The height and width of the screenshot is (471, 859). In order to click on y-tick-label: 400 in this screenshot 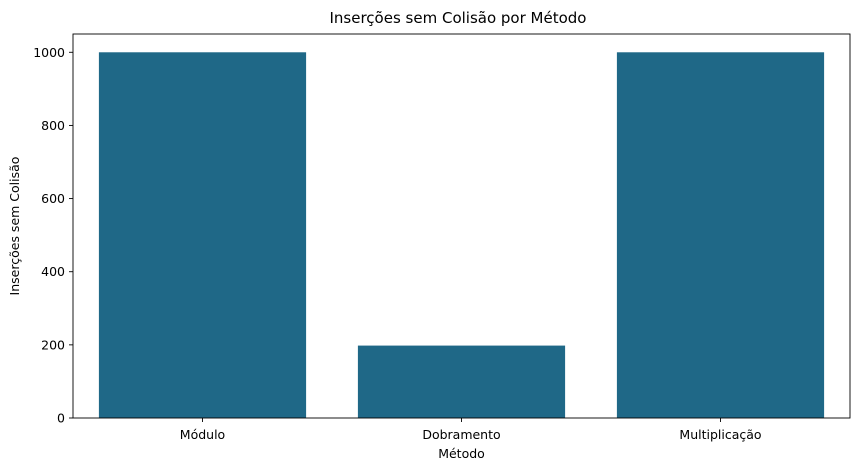, I will do `click(53, 271)`.